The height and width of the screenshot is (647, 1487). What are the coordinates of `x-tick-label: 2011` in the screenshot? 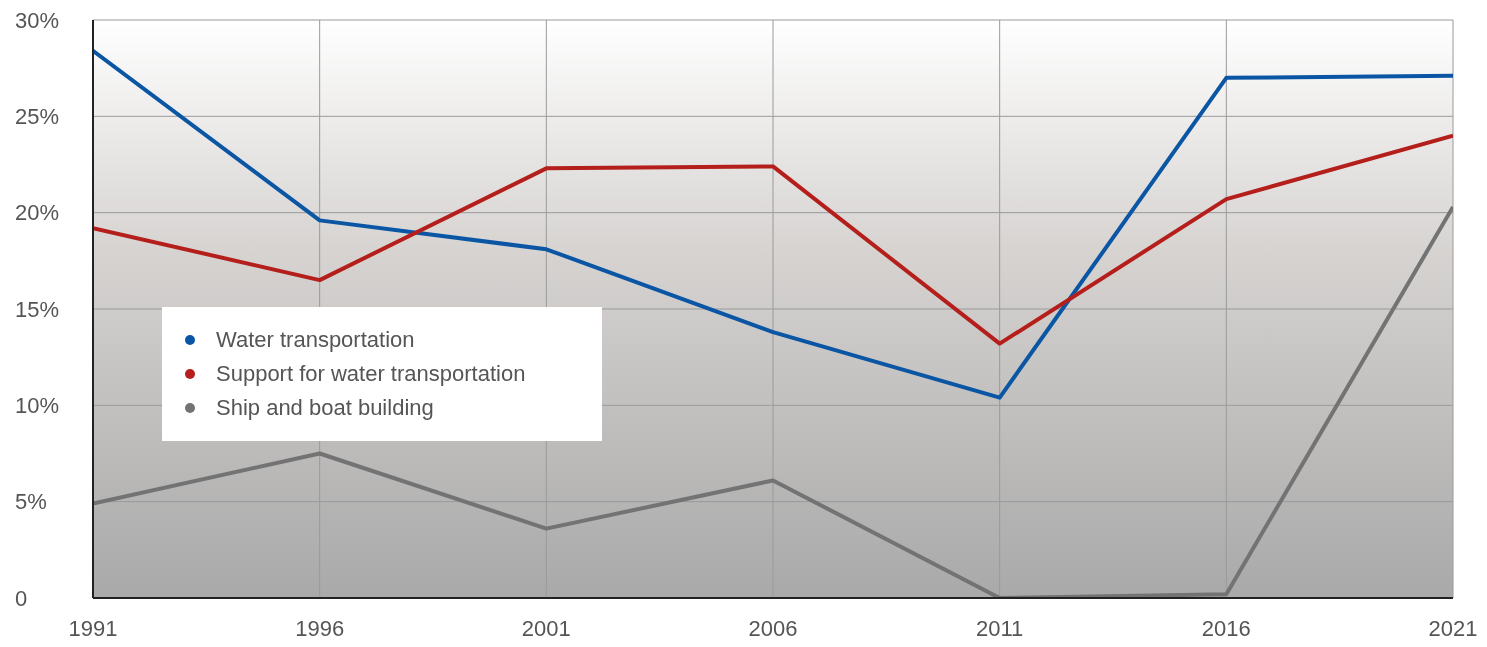 It's located at (1000, 628).